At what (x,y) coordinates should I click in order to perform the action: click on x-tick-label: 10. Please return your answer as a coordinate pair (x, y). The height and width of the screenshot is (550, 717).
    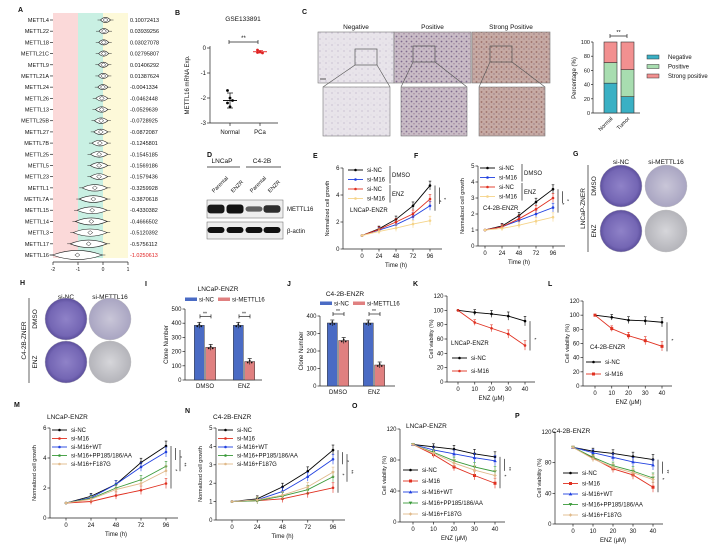
    Looking at the image, I should click on (611, 394).